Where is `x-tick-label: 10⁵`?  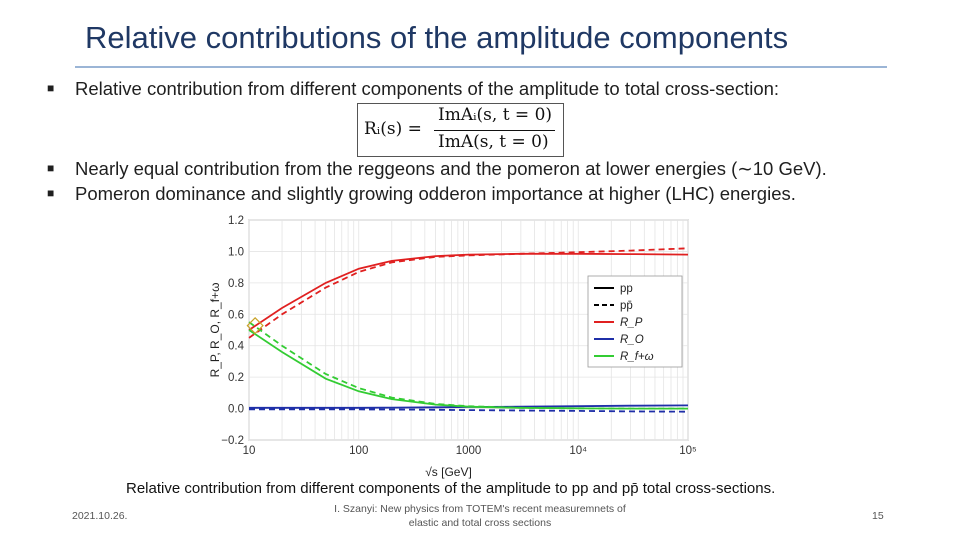
x-tick-label: 10⁵ is located at coordinates (688, 451).